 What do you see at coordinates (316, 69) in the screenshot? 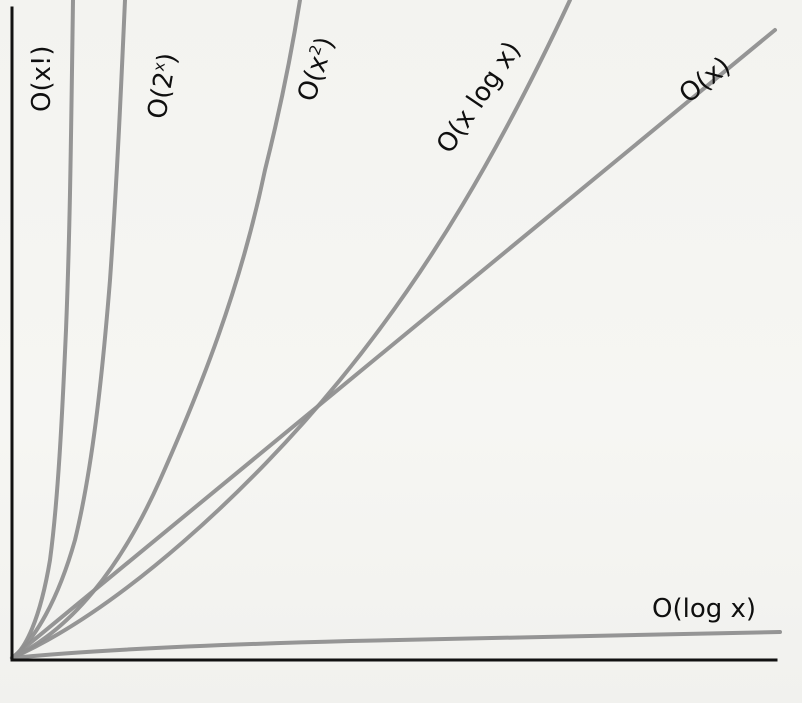
I see `label-o-x-squared: O(x2)` at bounding box center [316, 69].